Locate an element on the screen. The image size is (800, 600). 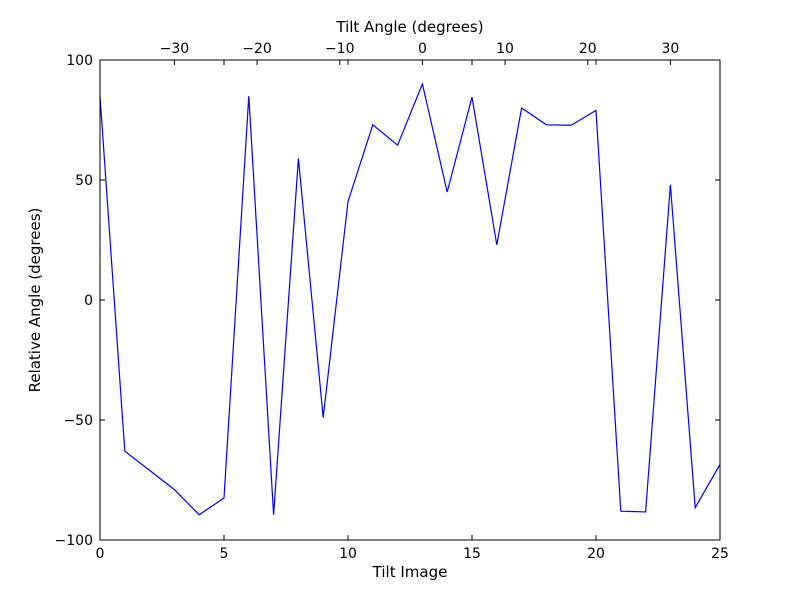
x2-tick-label: −30 is located at coordinates (175, 49).